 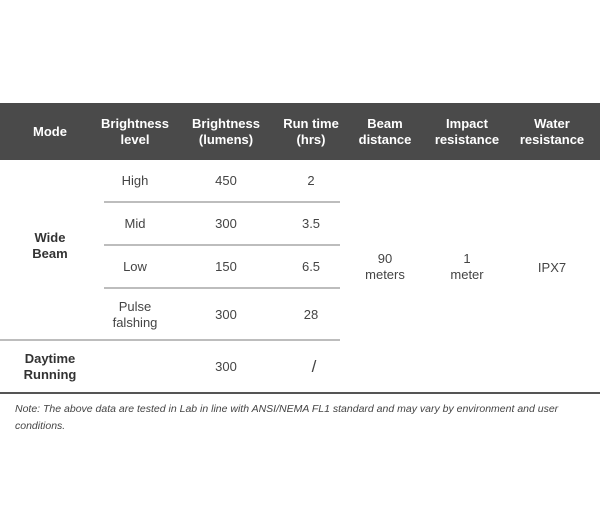 I want to click on header-brightness-level: Brightness level, so click(x=135, y=131).